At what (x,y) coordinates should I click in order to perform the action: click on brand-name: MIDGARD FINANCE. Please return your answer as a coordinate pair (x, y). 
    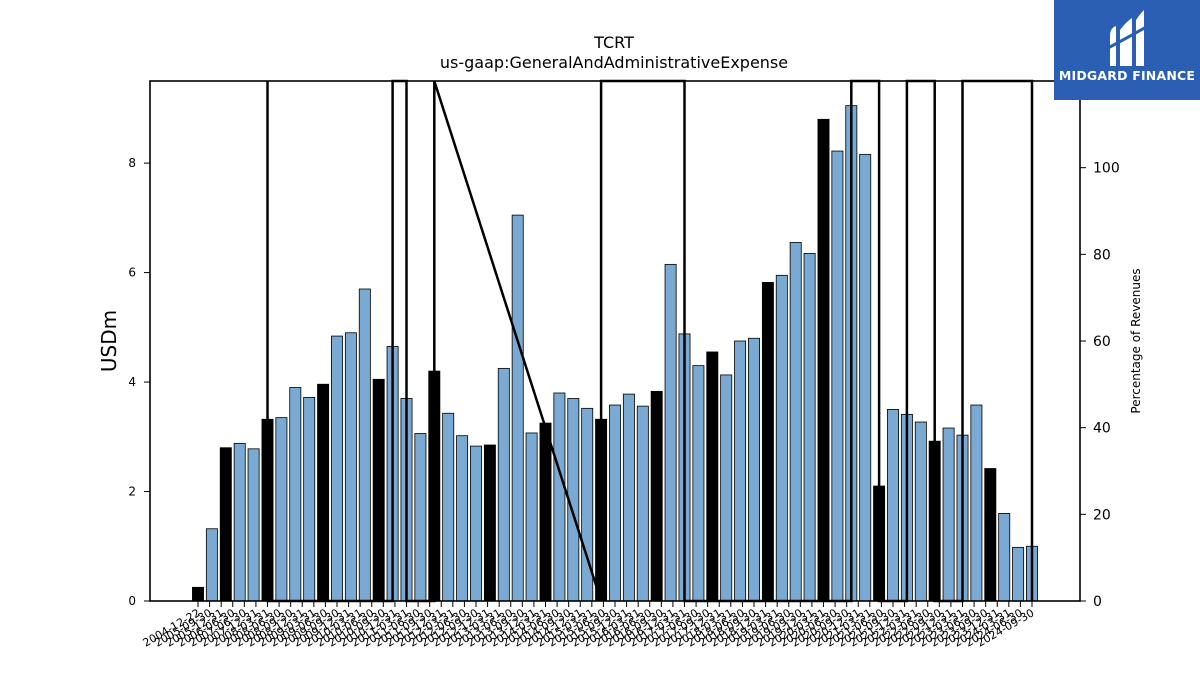
    Looking at the image, I should click on (1127, 75).